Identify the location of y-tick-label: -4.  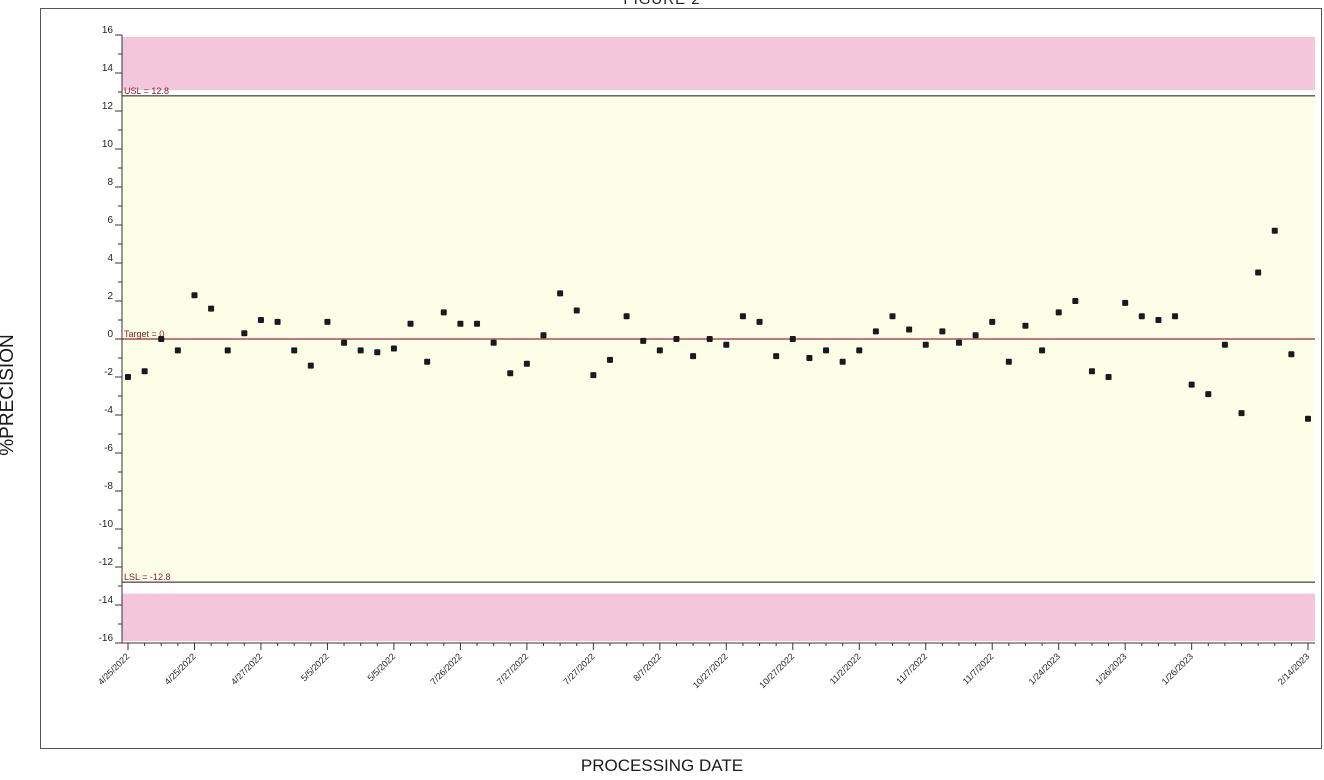
(108, 410).